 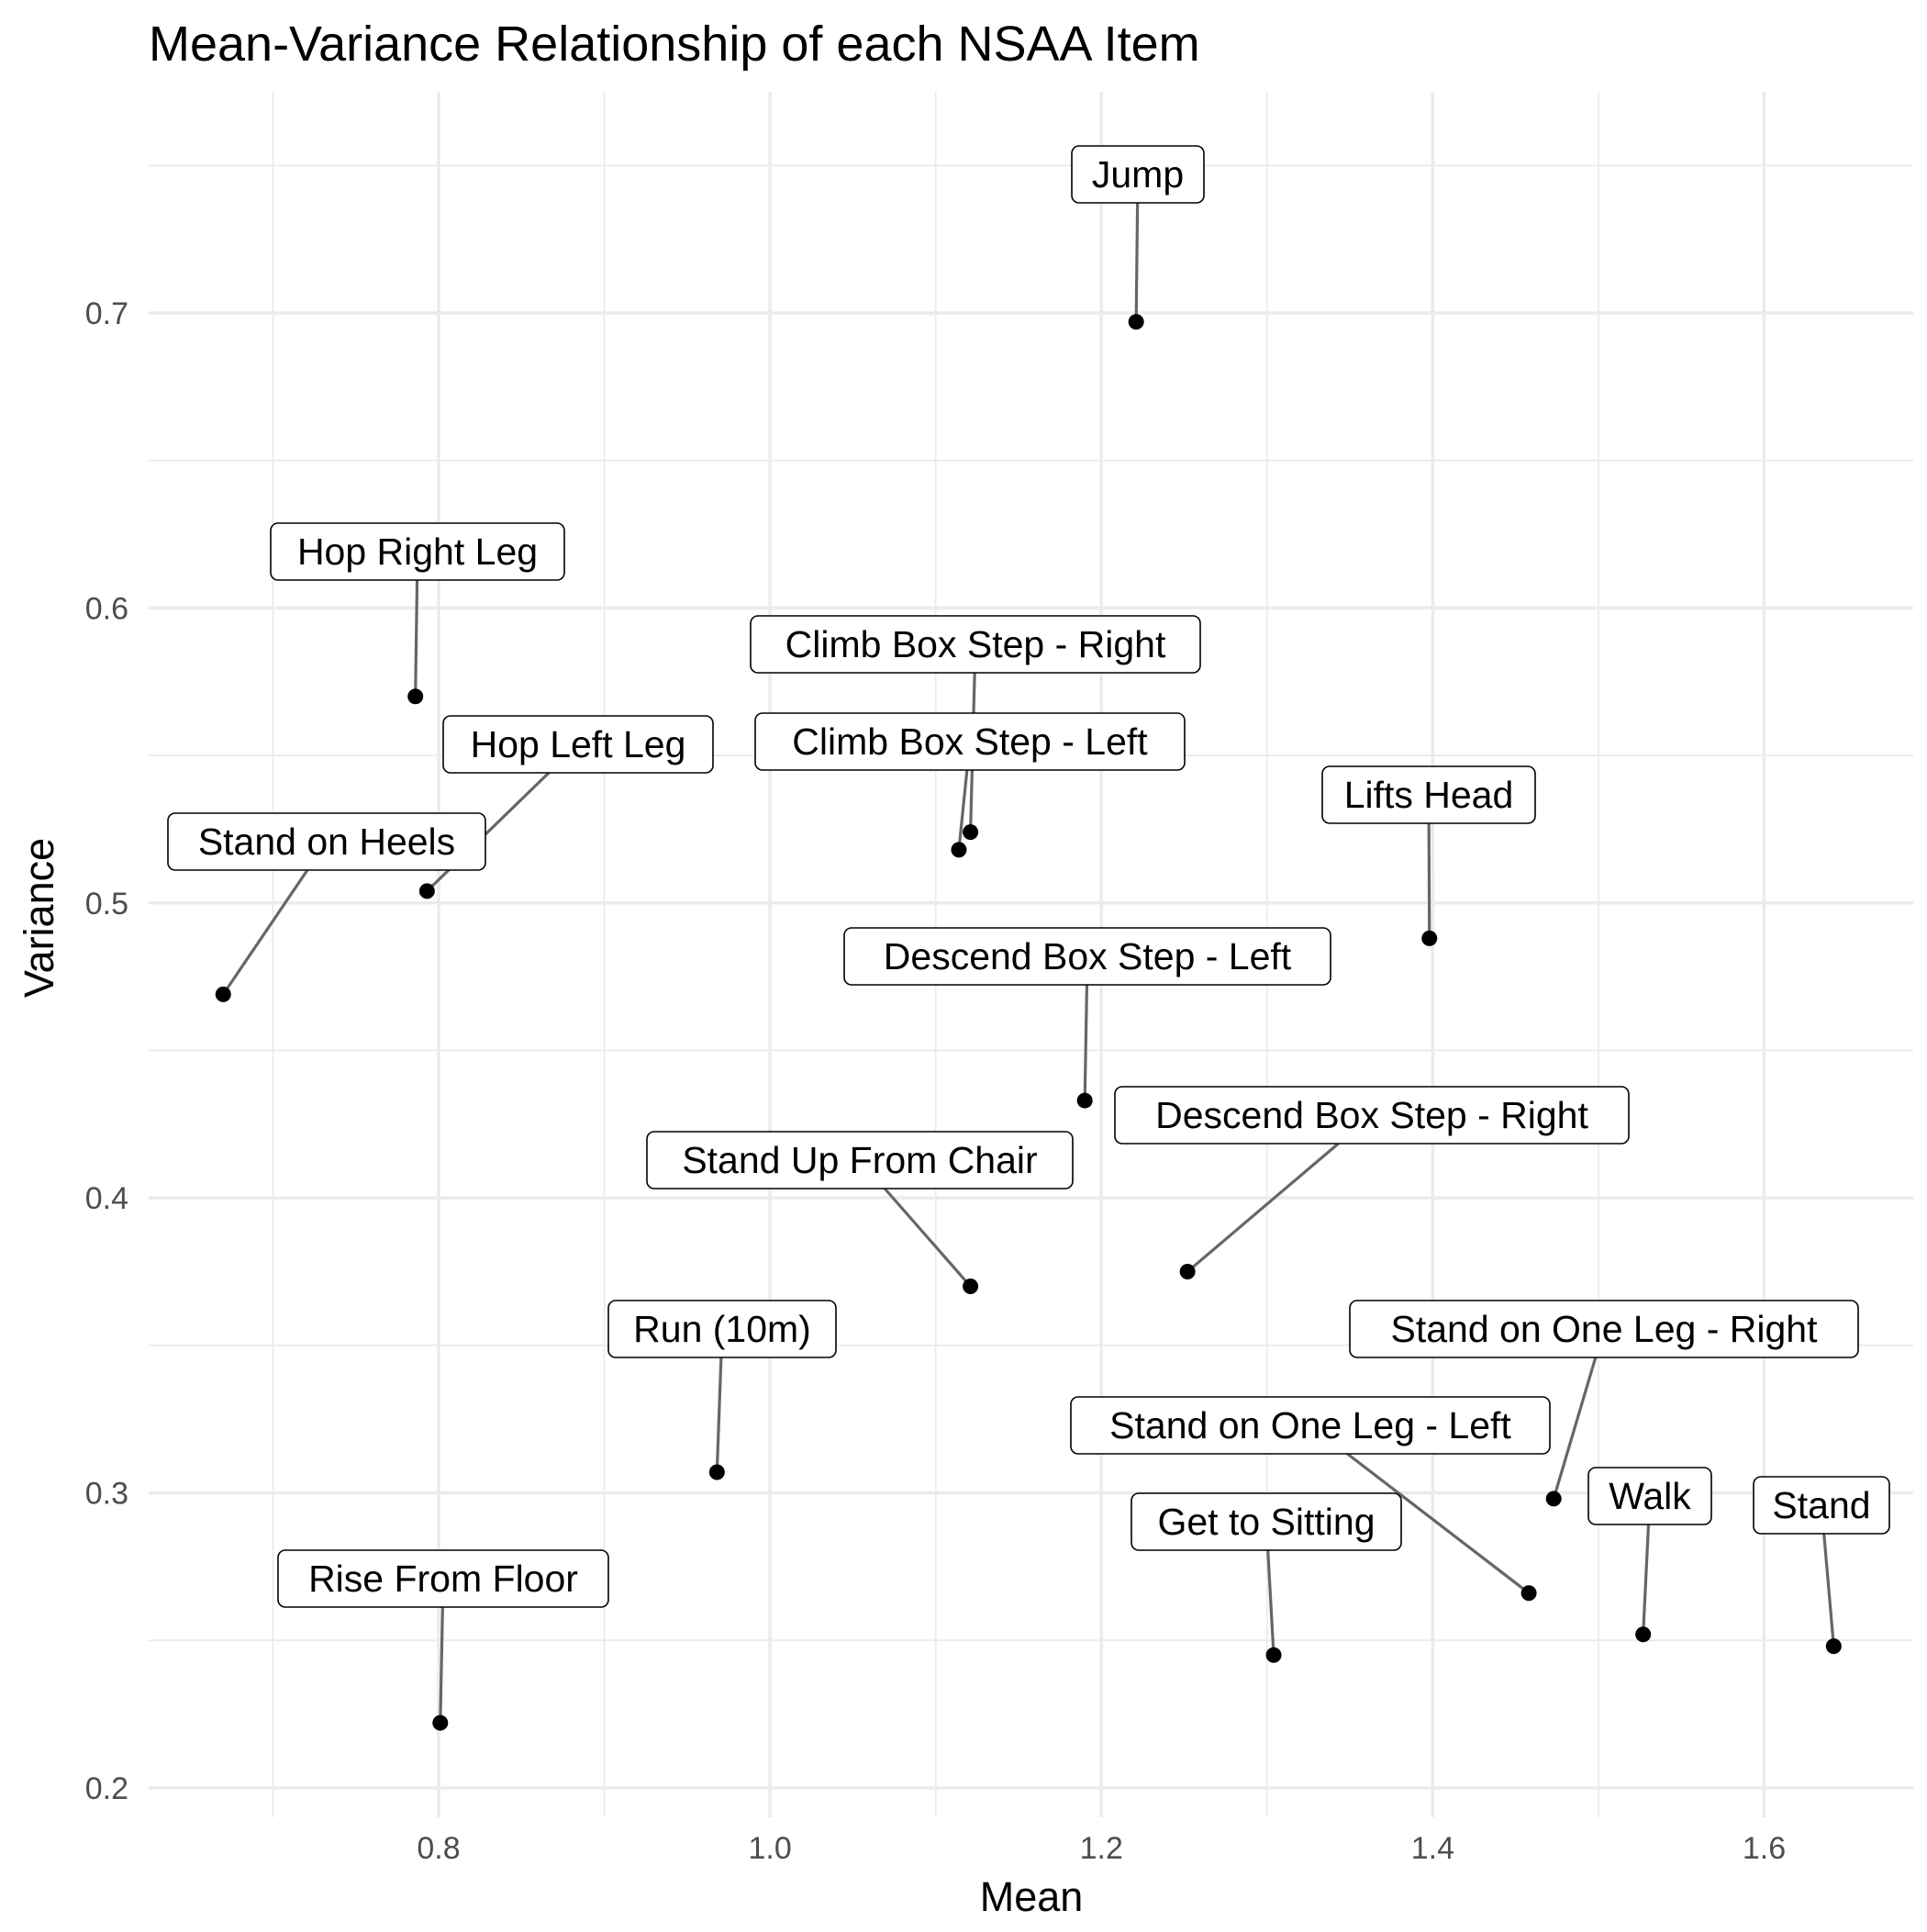 I want to click on x-axis-title: Mean, so click(x=1032, y=1896).